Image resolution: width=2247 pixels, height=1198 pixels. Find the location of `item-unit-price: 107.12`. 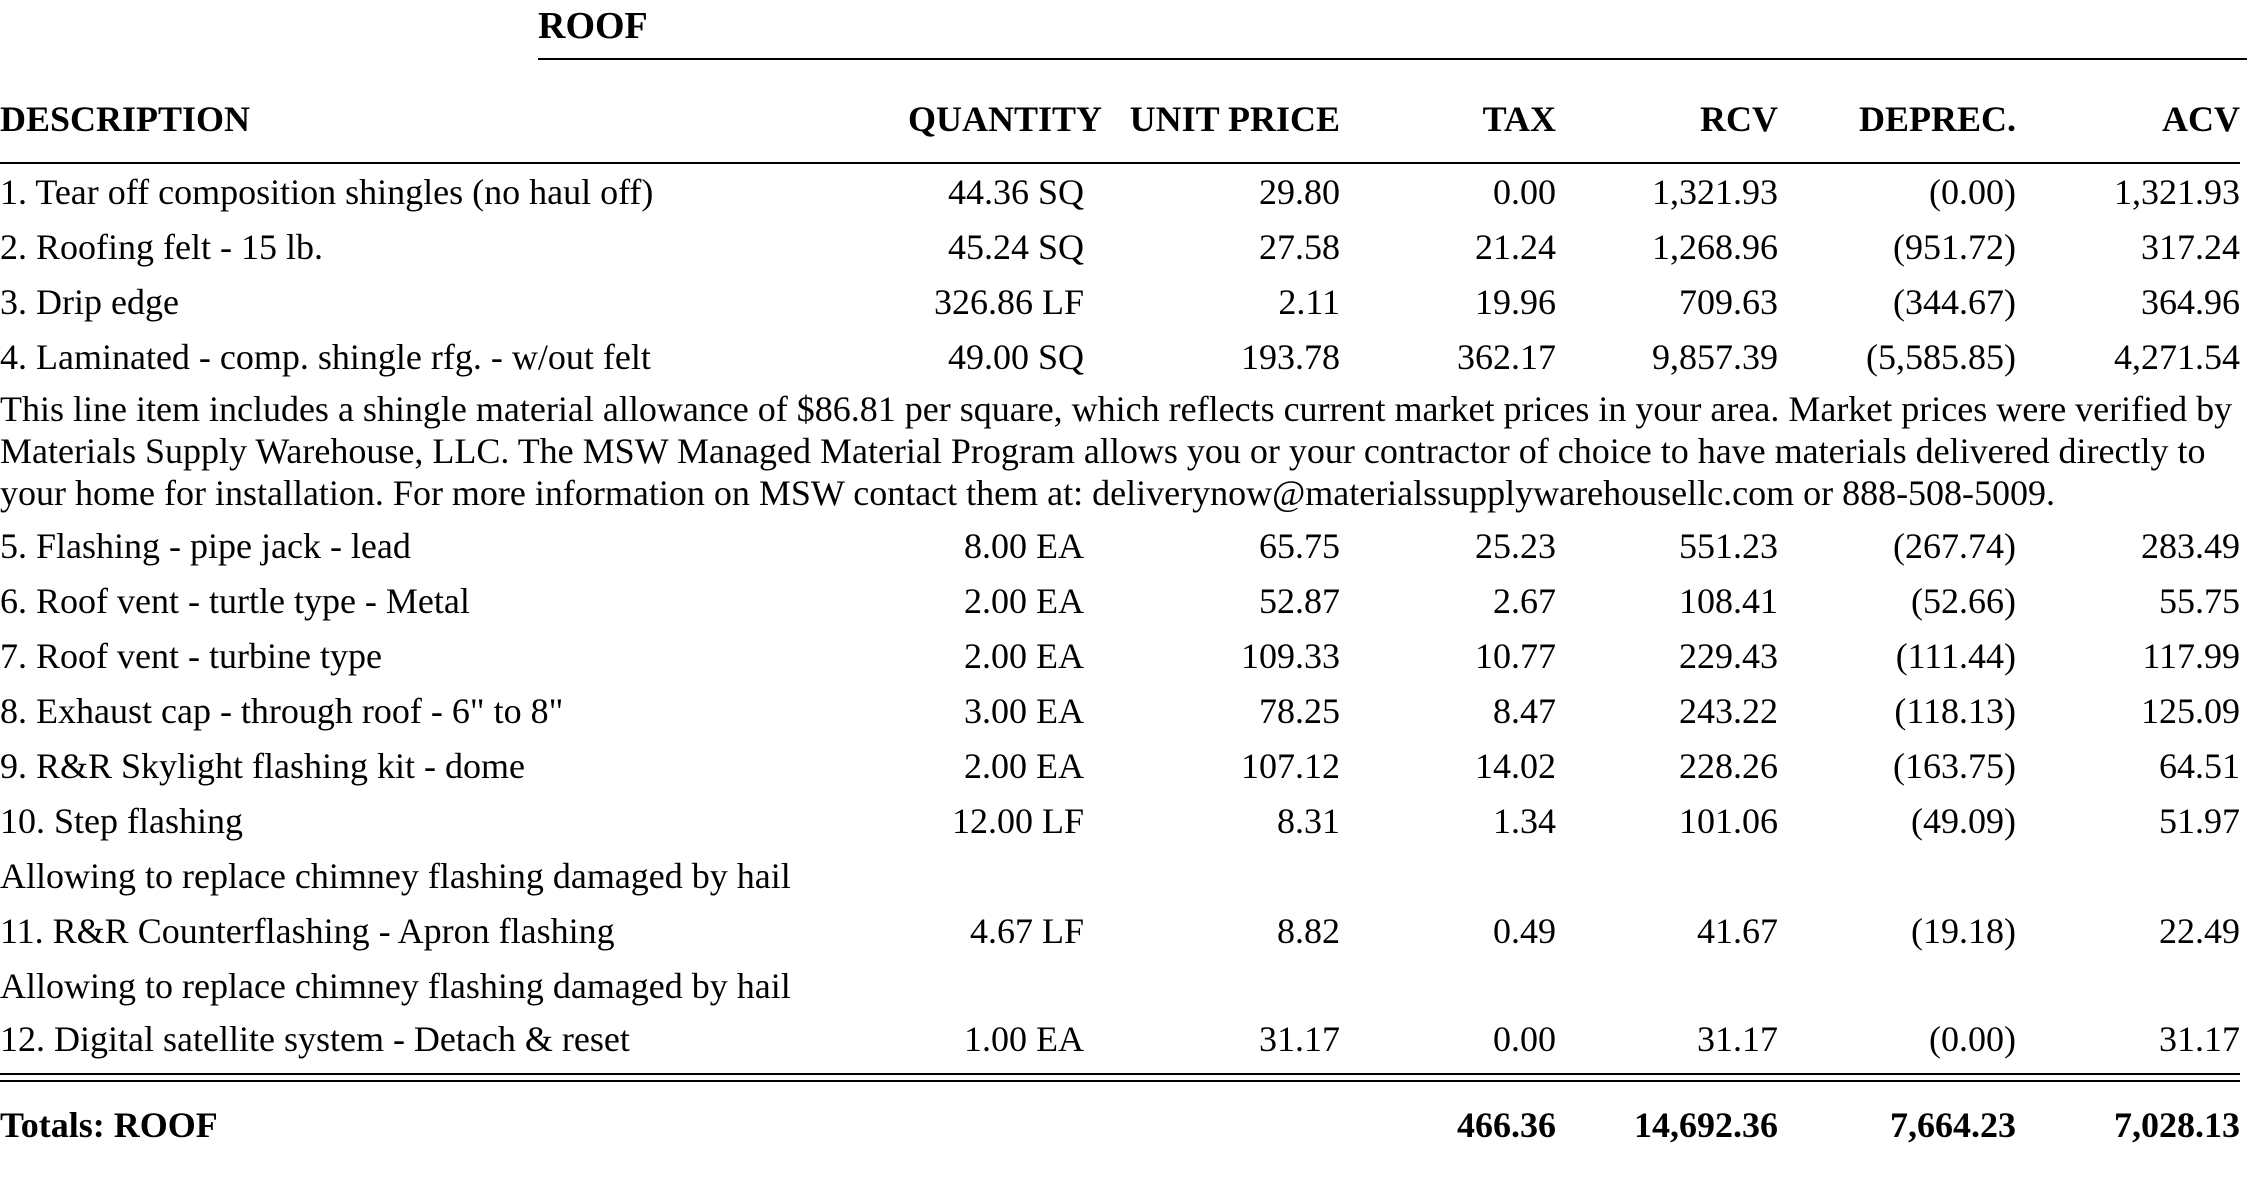

item-unit-price: 107.12 is located at coordinates (1290, 765).